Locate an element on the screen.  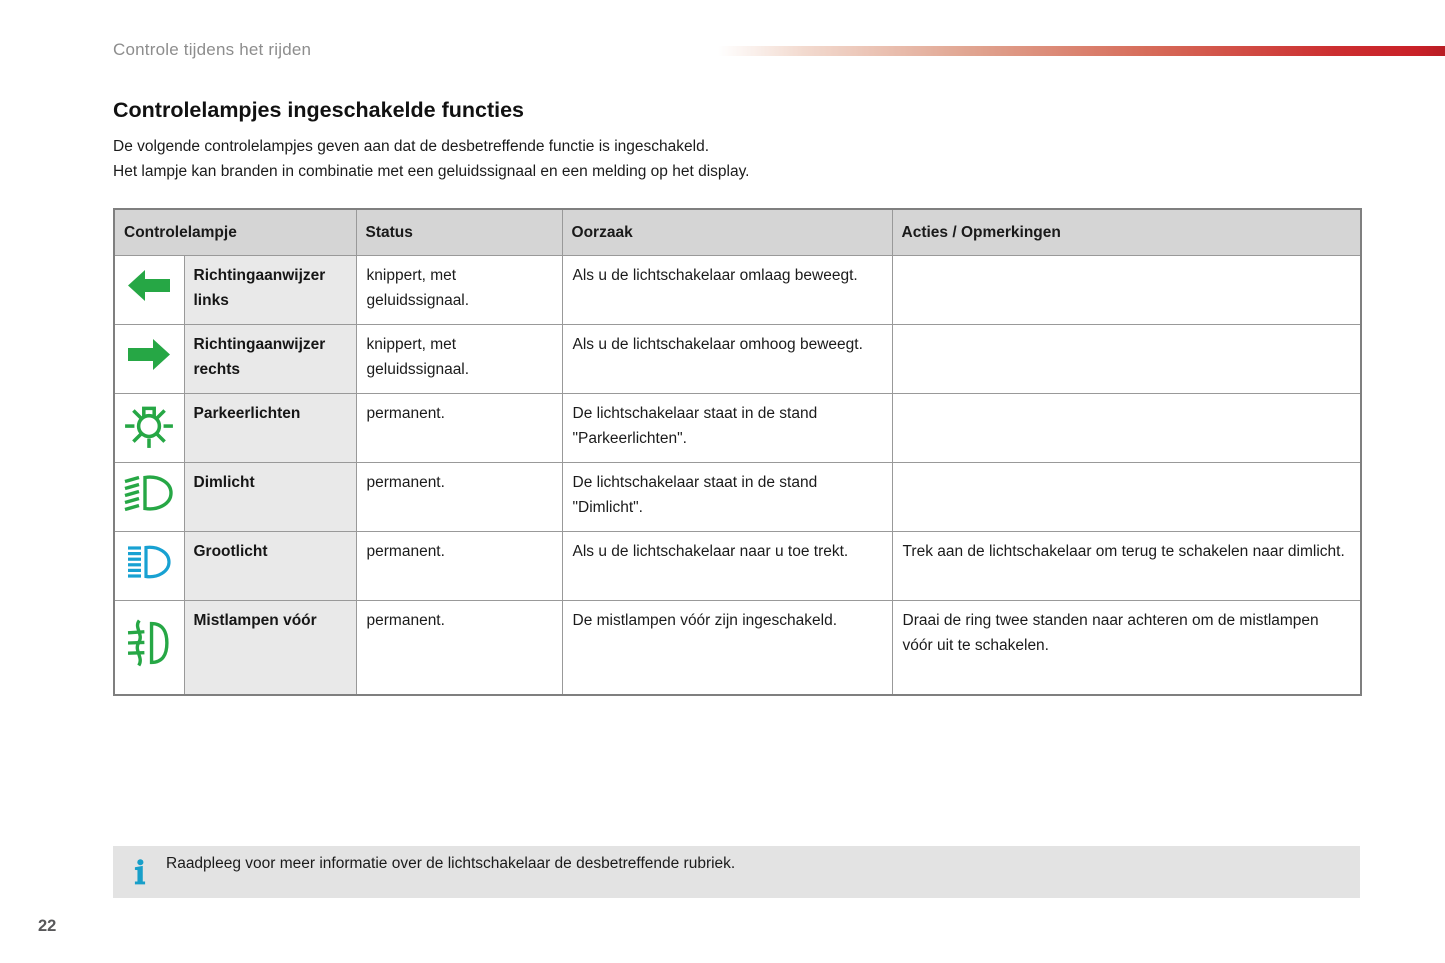
high-beam-icon is located at coordinates (149, 566).